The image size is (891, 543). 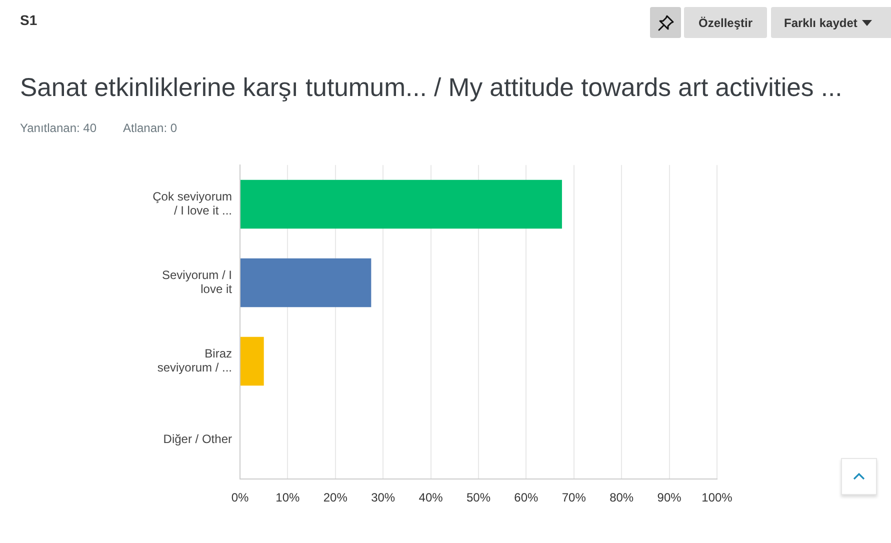 What do you see at coordinates (240, 497) in the screenshot?
I see `x-tick-label: 0%` at bounding box center [240, 497].